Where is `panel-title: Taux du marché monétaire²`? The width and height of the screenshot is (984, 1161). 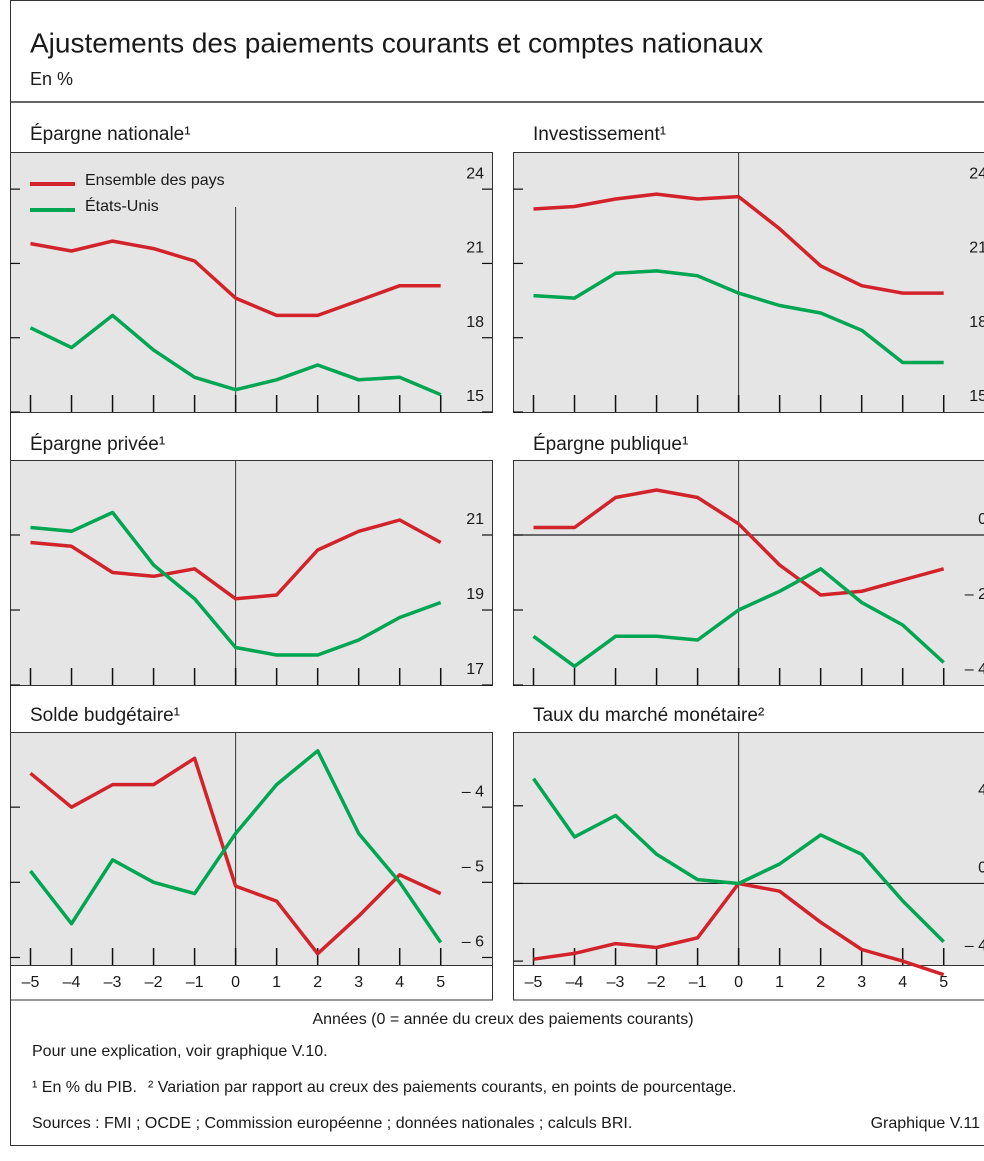 panel-title: Taux du marché monétaire² is located at coordinates (648, 715).